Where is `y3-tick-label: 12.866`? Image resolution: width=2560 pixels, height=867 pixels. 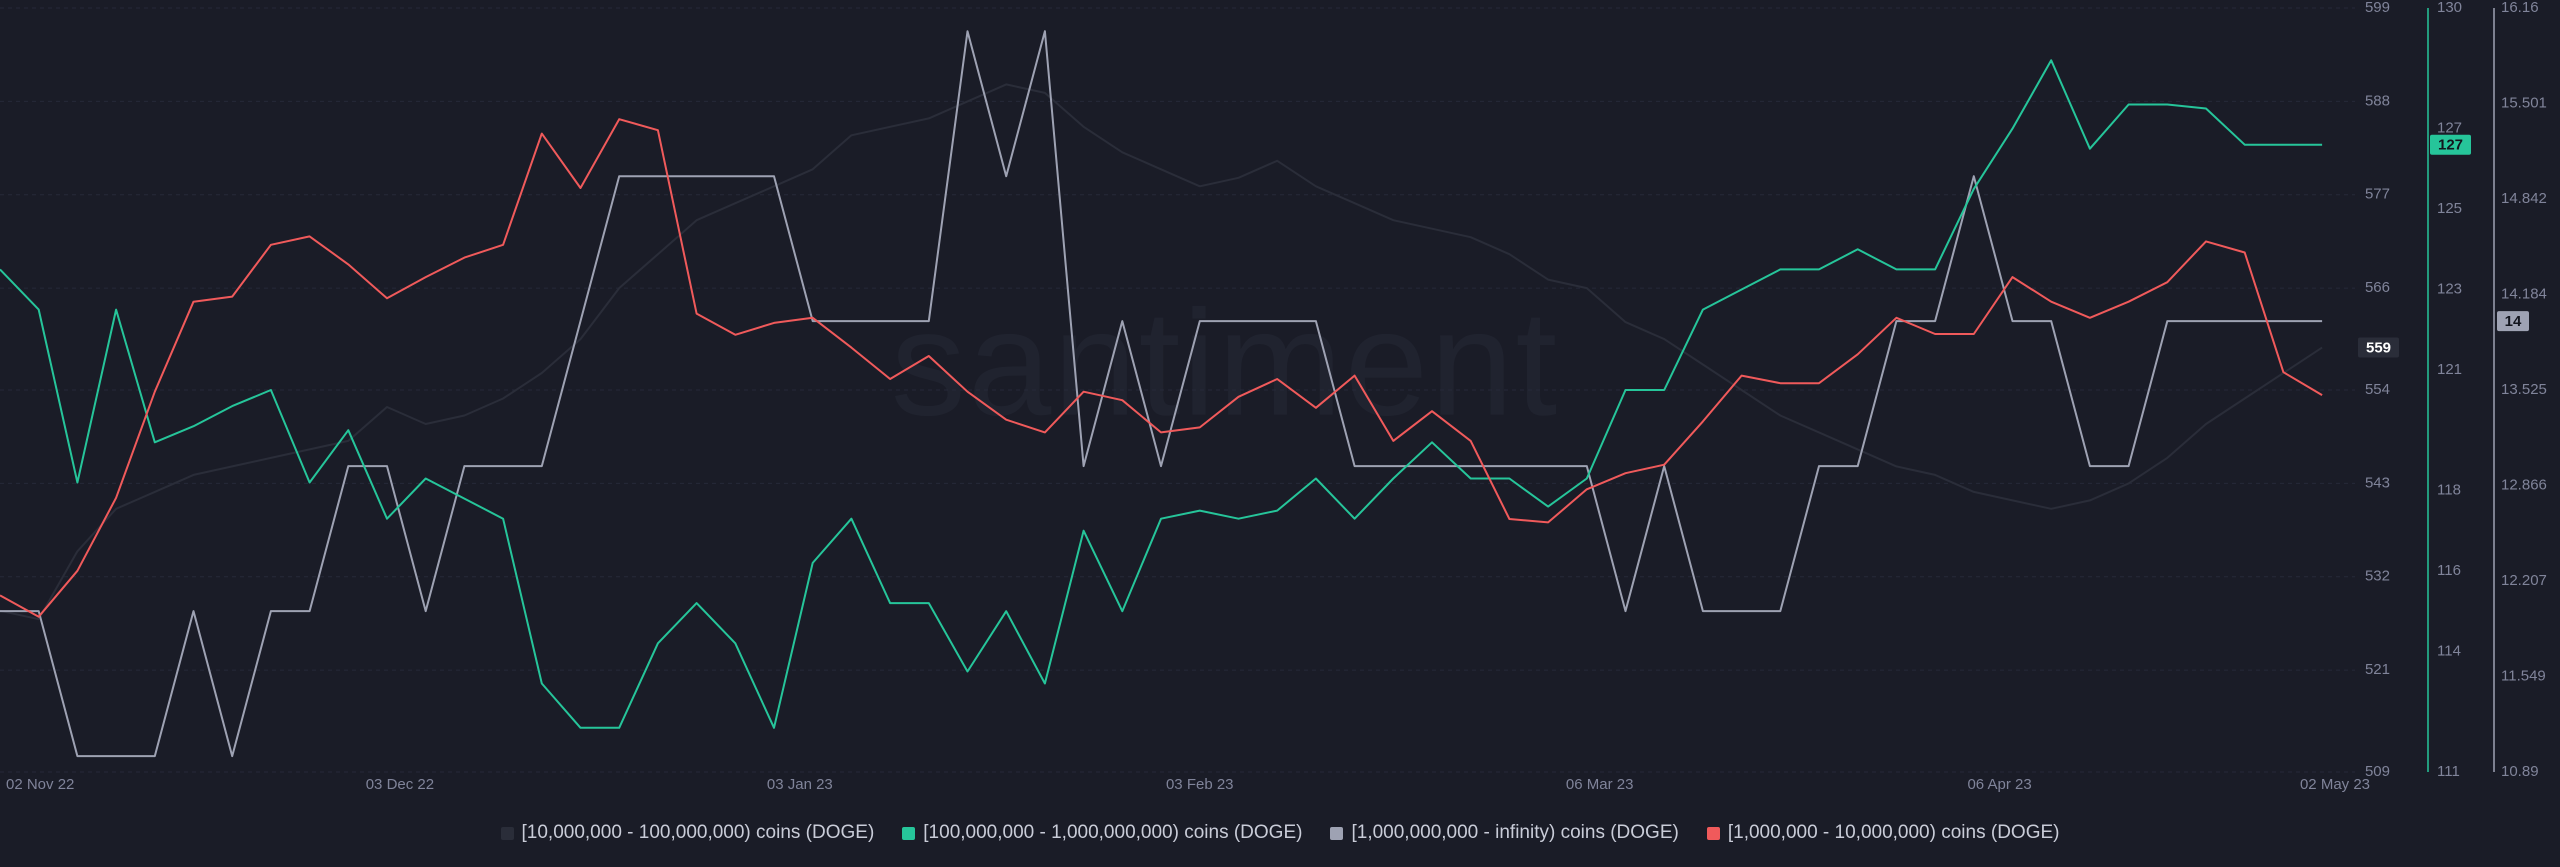
y3-tick-label: 12.866 is located at coordinates (2524, 485).